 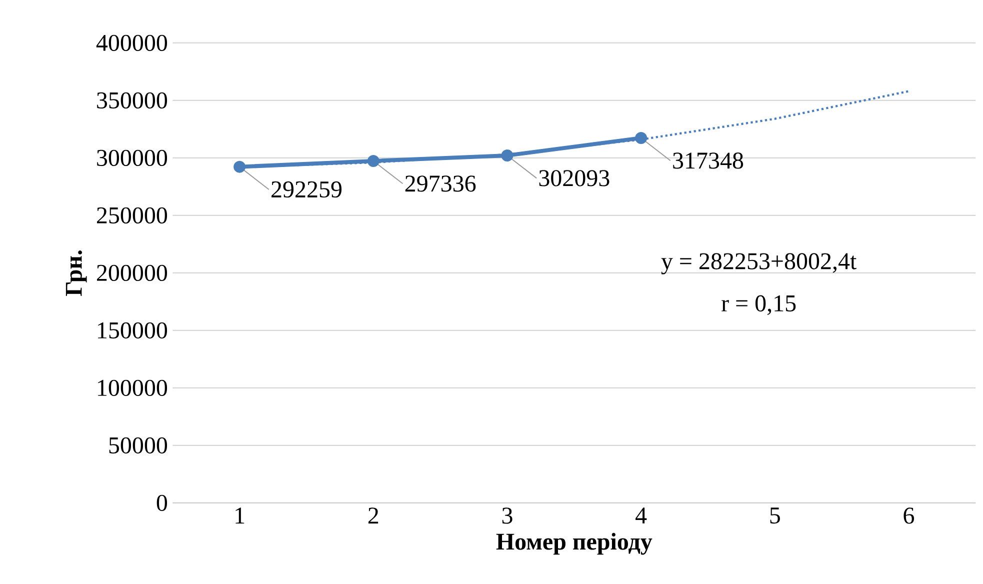 What do you see at coordinates (132, 273) in the screenshot?
I see `y-tick-label: 200000` at bounding box center [132, 273].